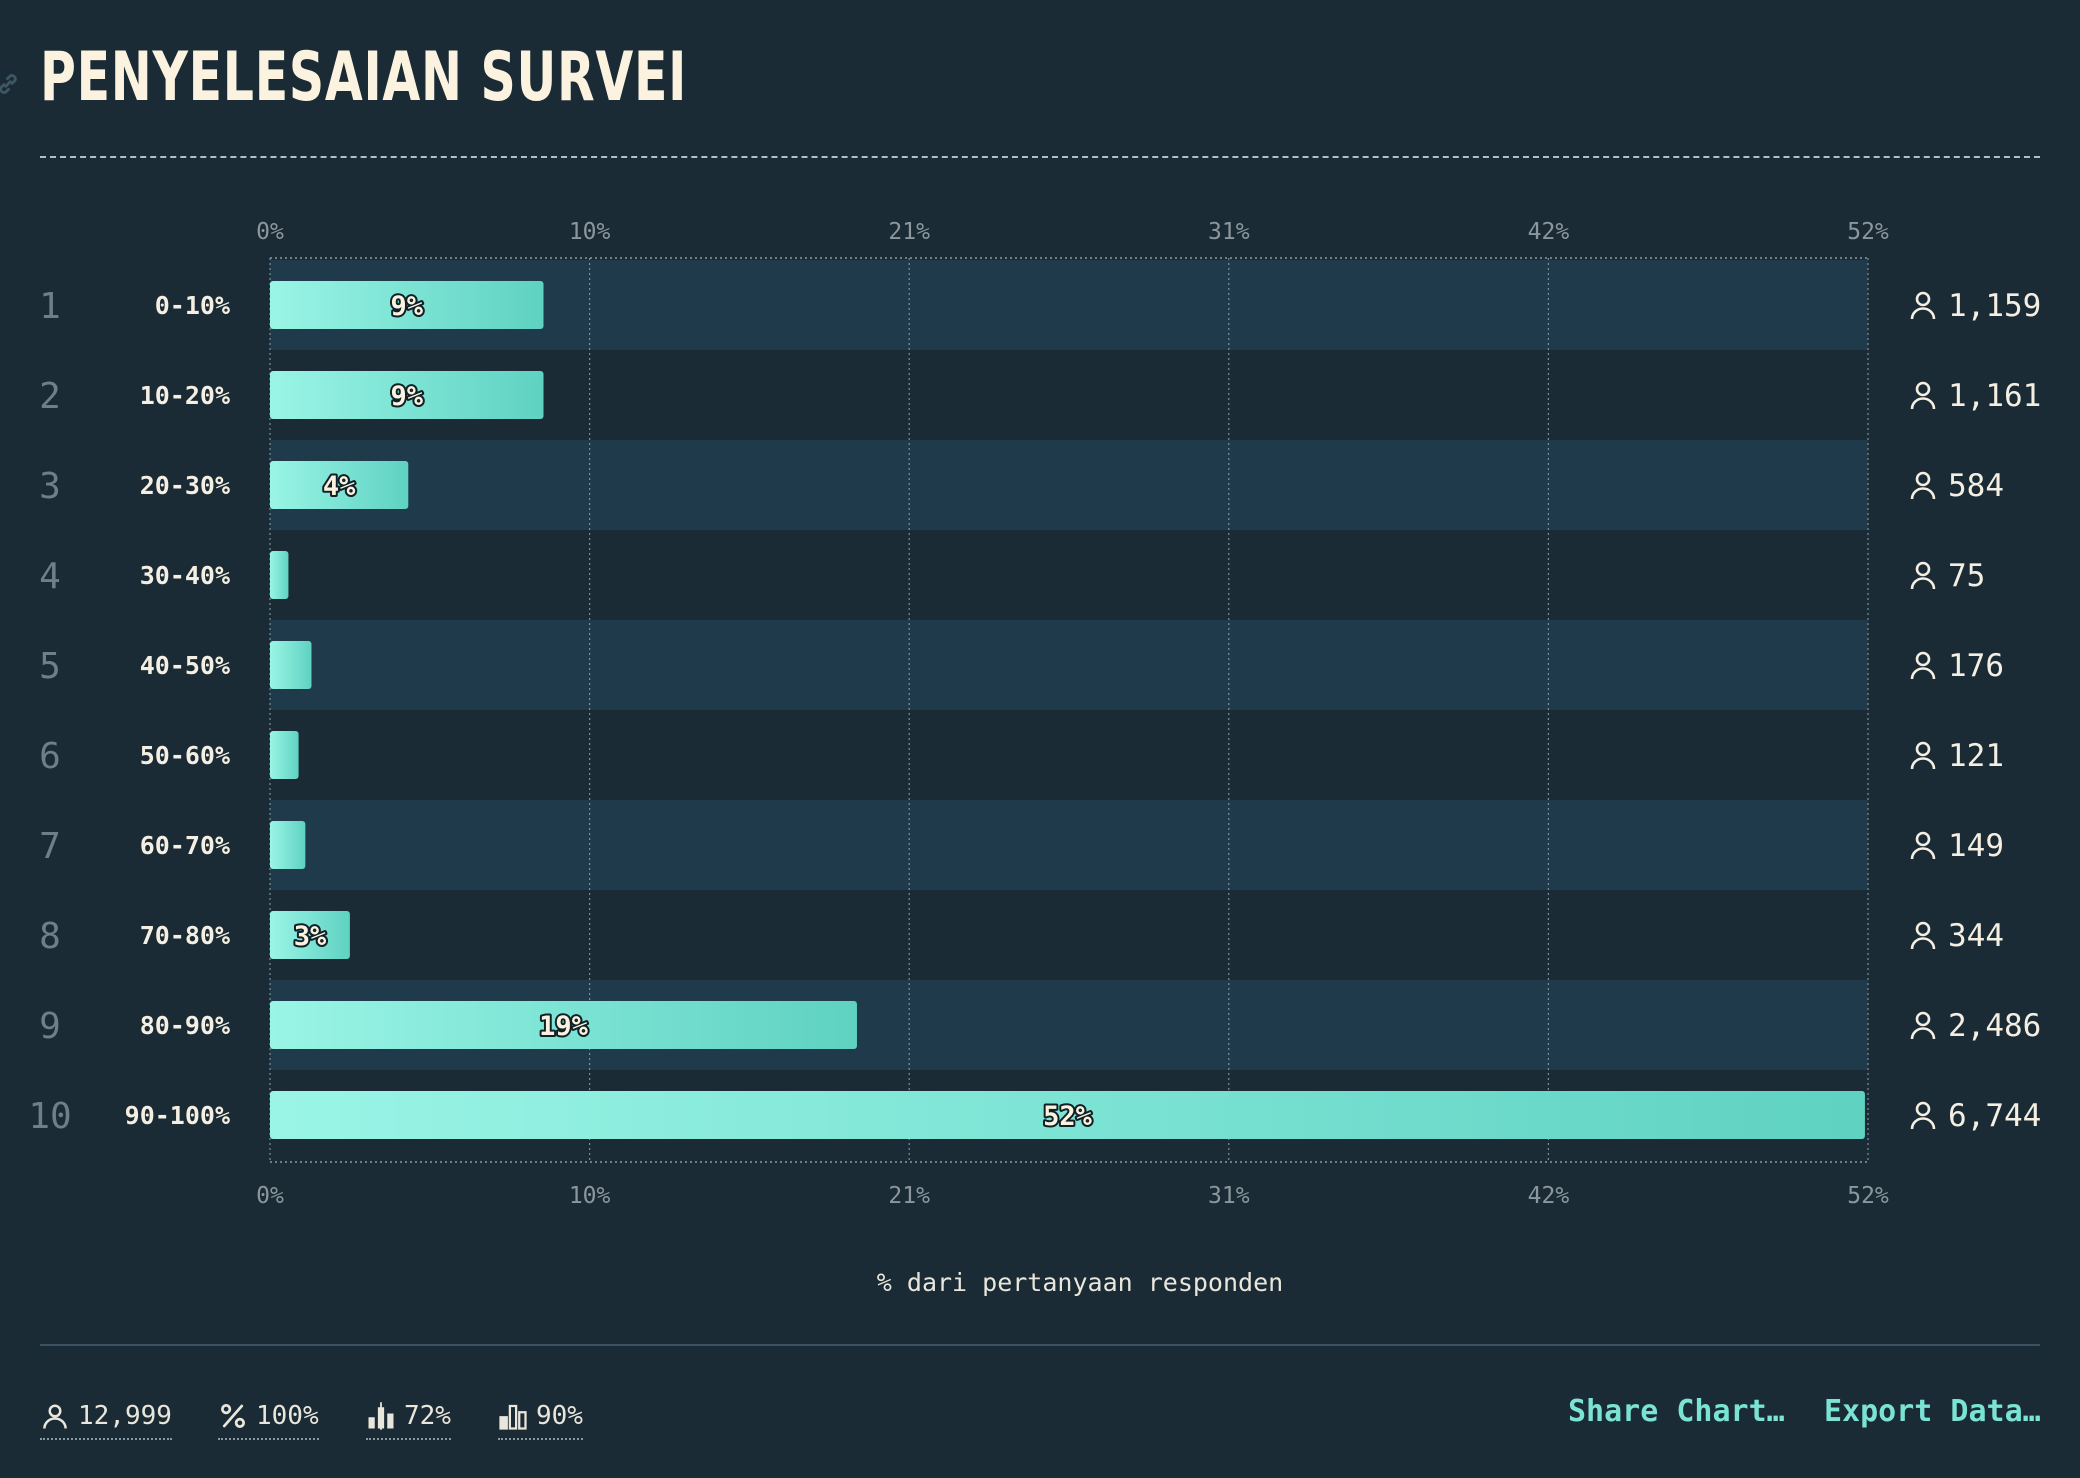 This screenshot has width=2080, height=1478. I want to click on category-label: 10-20%, so click(185, 395).